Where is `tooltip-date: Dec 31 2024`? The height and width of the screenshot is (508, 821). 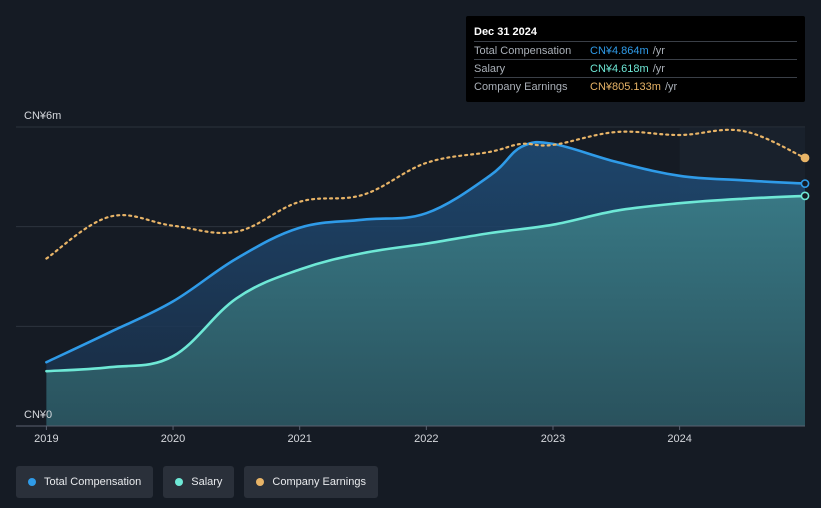 tooltip-date: Dec 31 2024 is located at coordinates (505, 32).